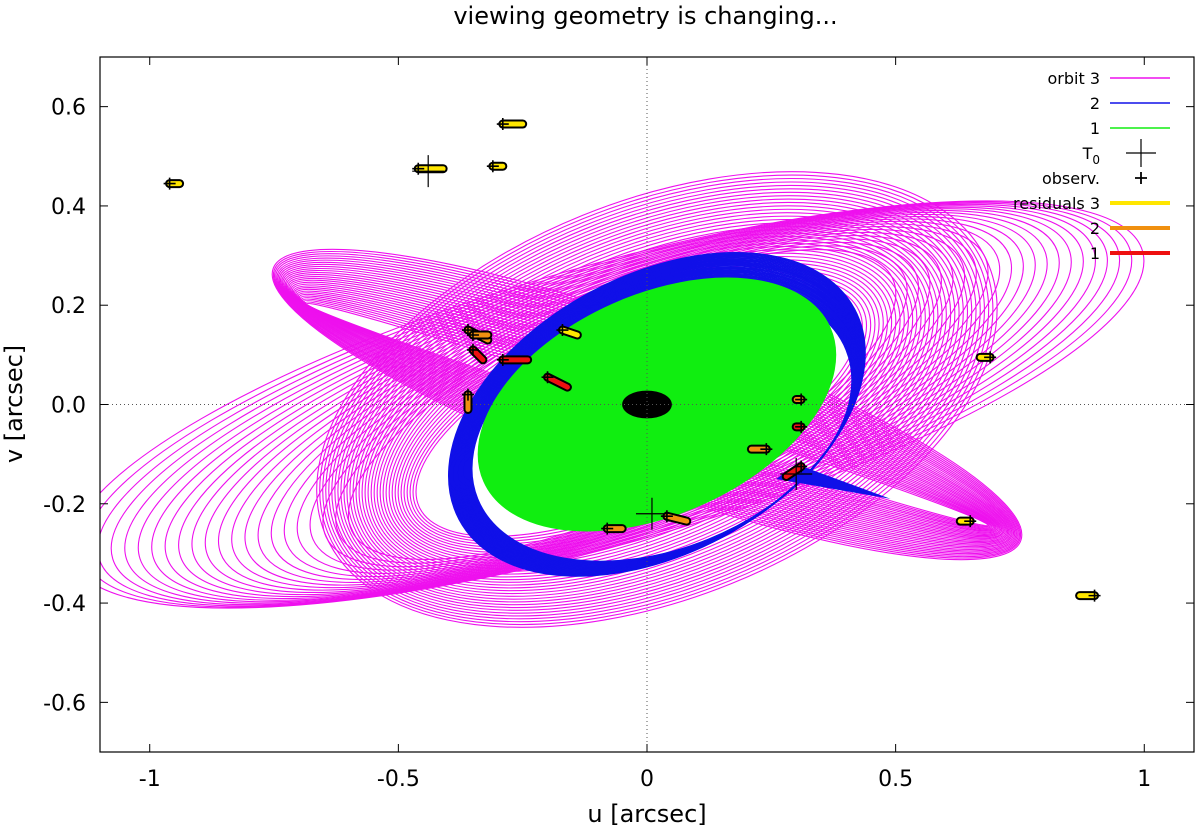  What do you see at coordinates (646, 814) in the screenshot?
I see `x-axis-label: u [arcsec]` at bounding box center [646, 814].